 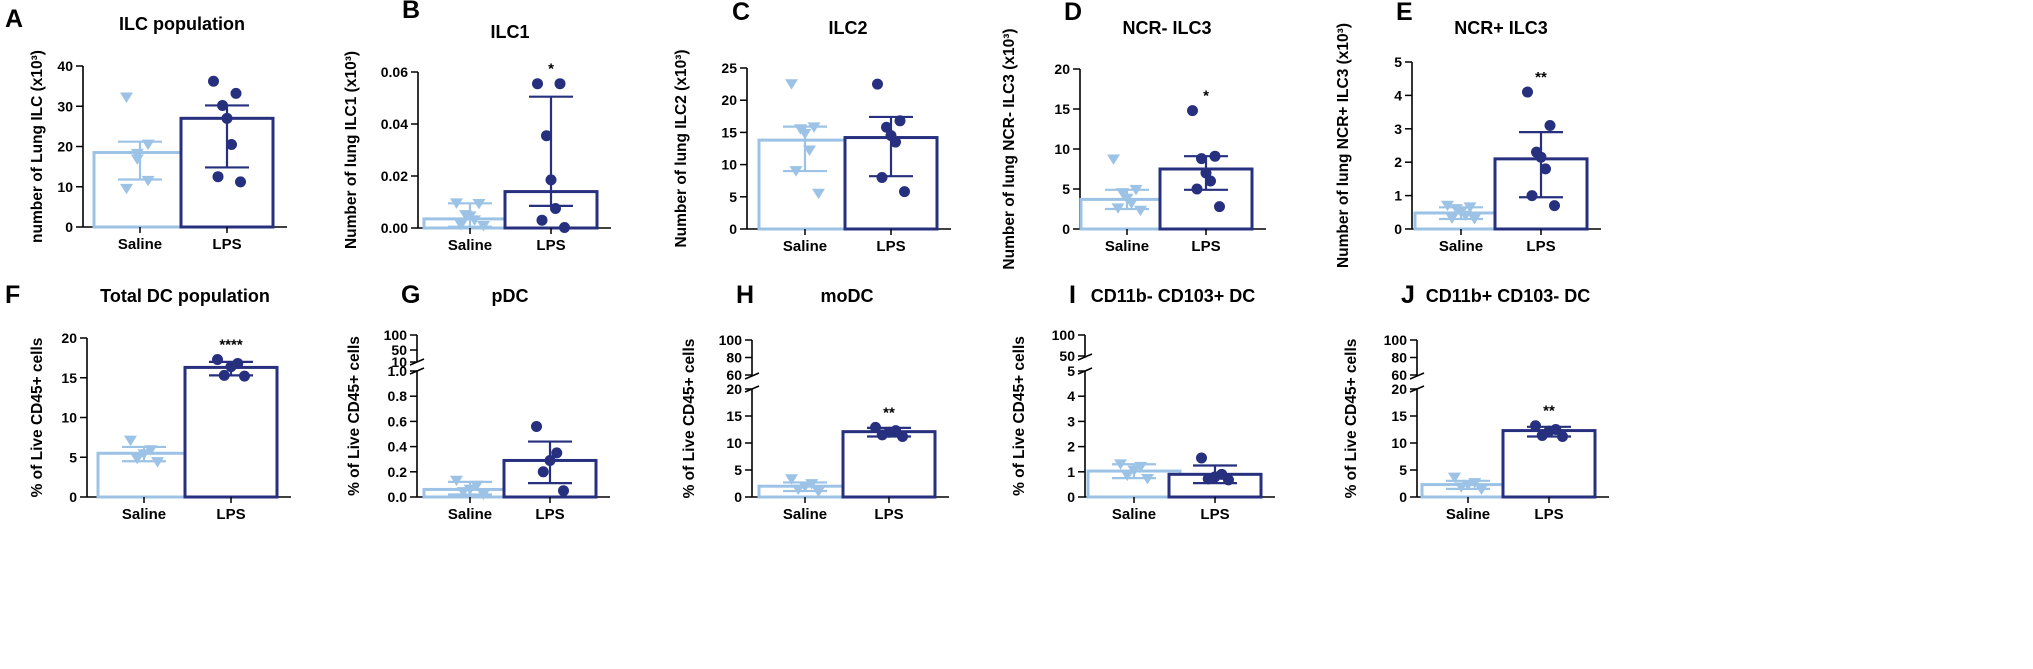 I want to click on y-tick-label: 30, so click(x=65, y=106).